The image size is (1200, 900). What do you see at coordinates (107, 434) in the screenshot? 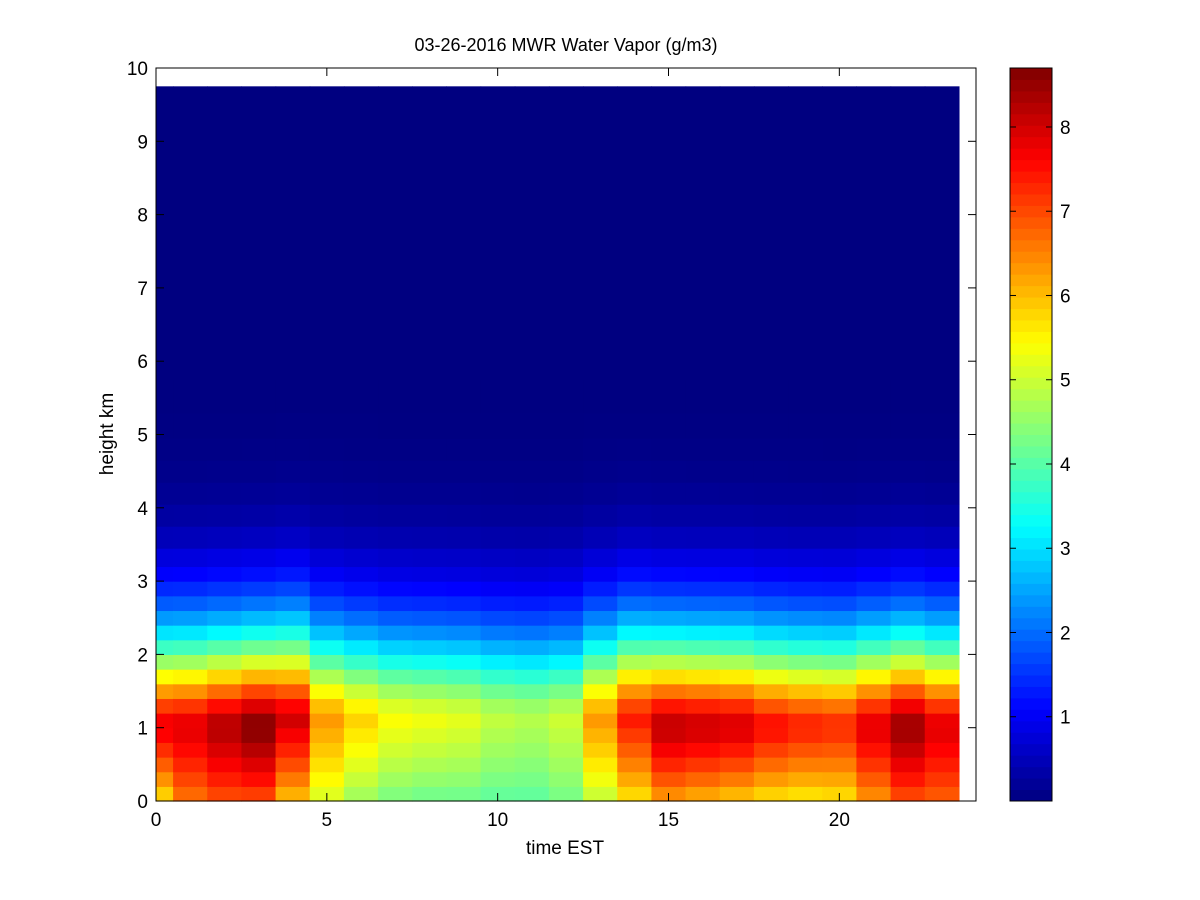
I see `y-axis-label: height km` at bounding box center [107, 434].